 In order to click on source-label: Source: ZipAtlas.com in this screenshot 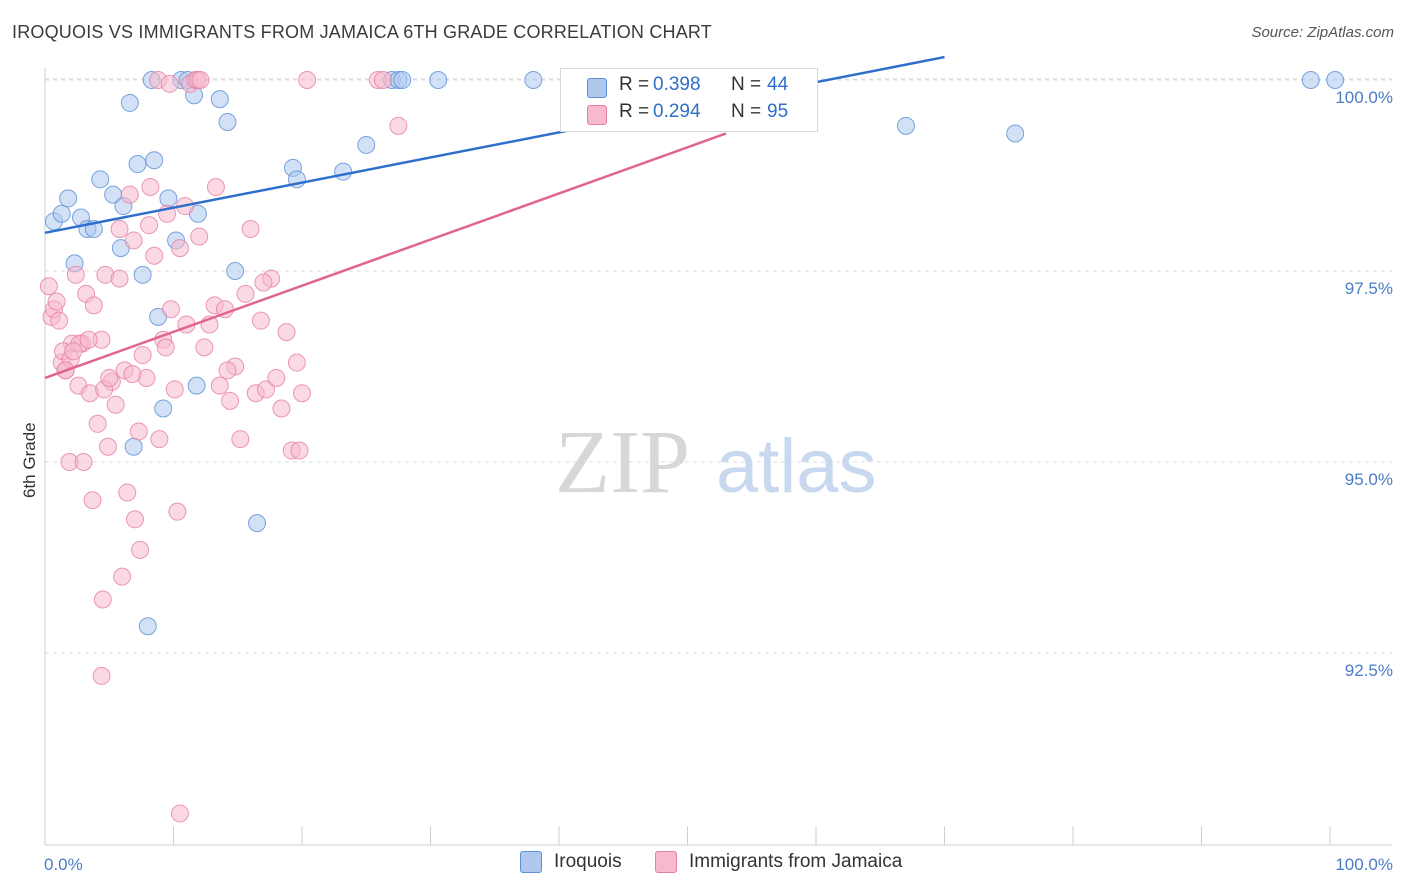, I will do `click(1322, 32)`.